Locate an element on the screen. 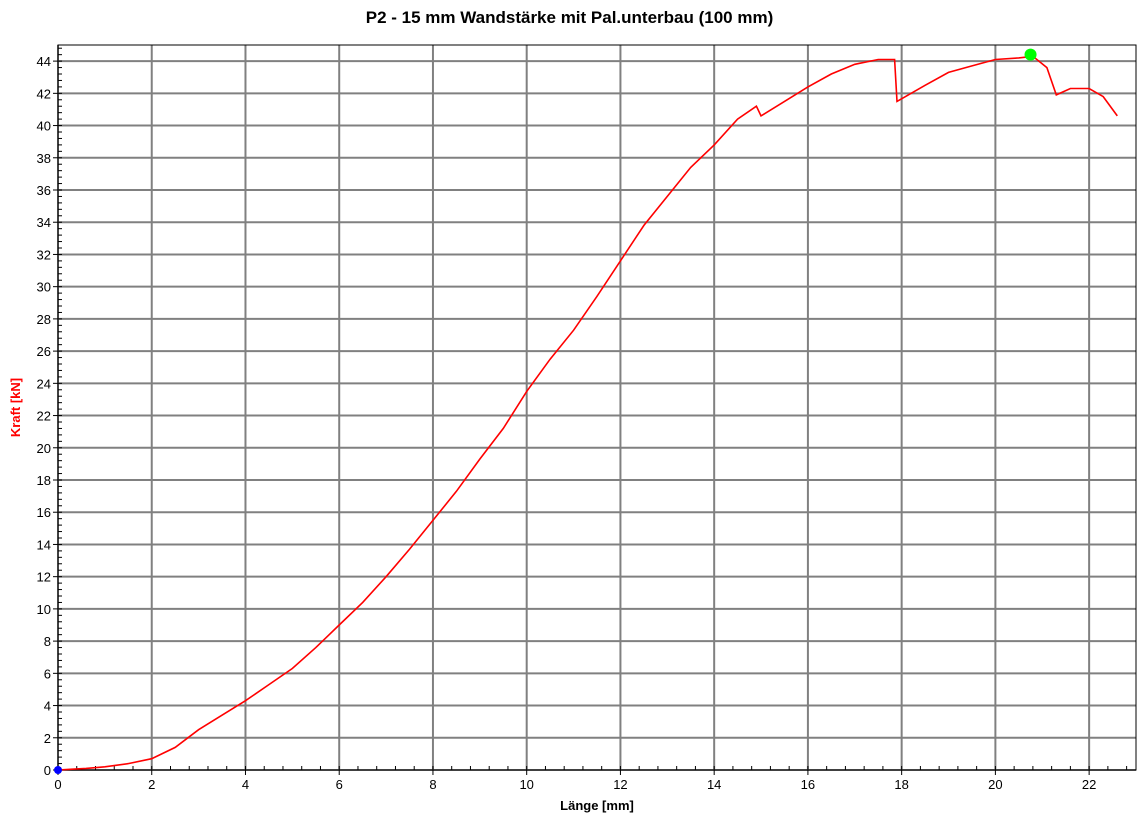 The image size is (1139, 819). y-tick-label: 6 is located at coordinates (47, 673).